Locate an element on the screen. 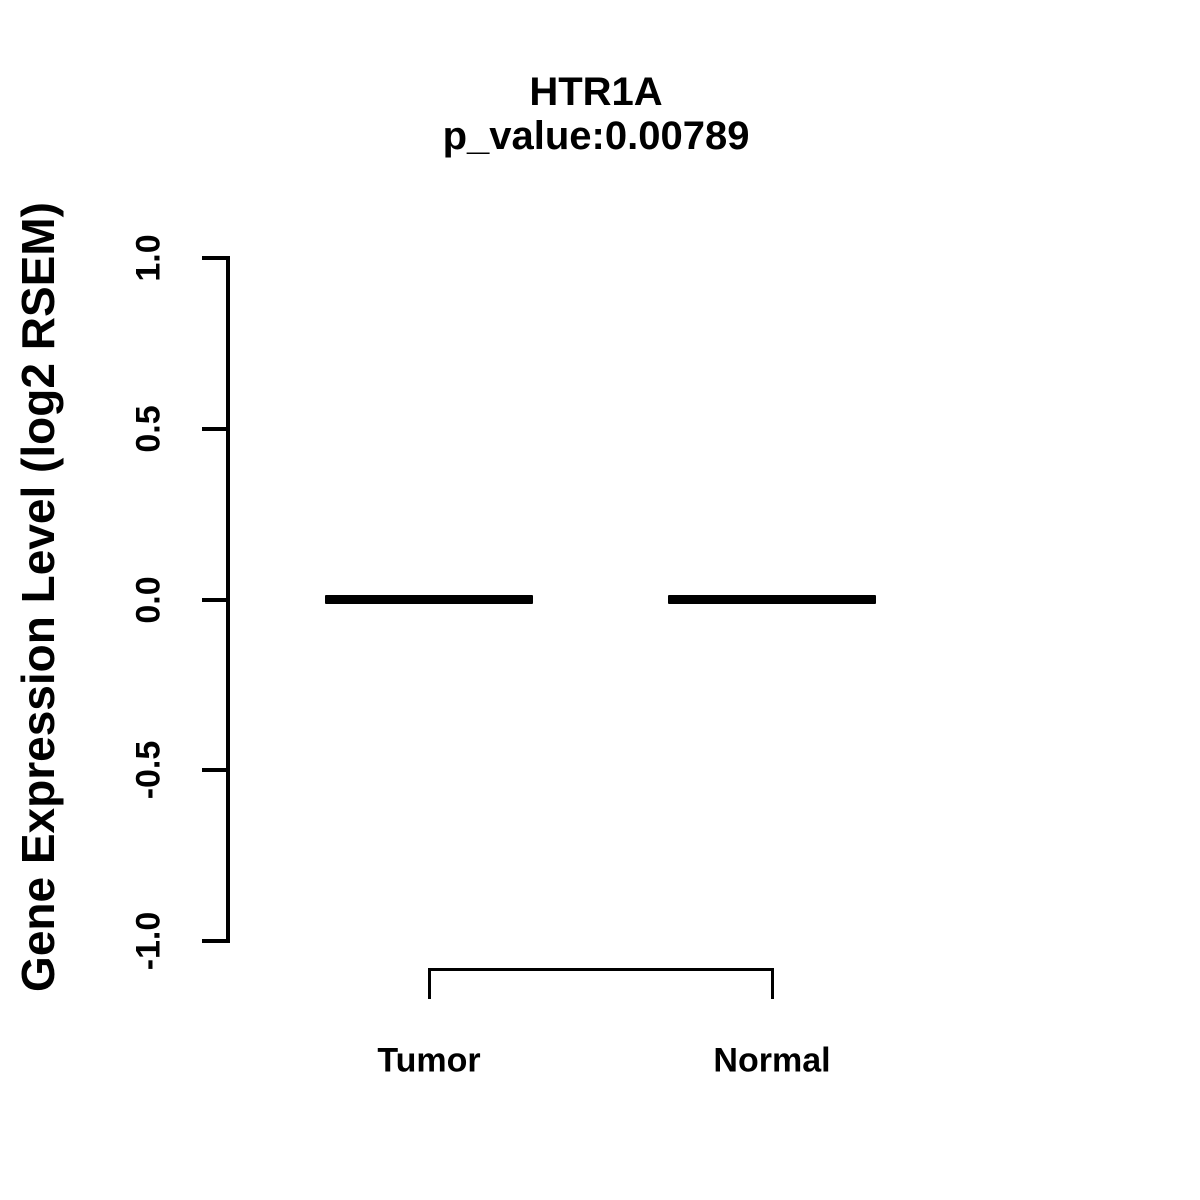 The width and height of the screenshot is (1200, 1200). comparison-bracket-right-leg is located at coordinates (772, 983).